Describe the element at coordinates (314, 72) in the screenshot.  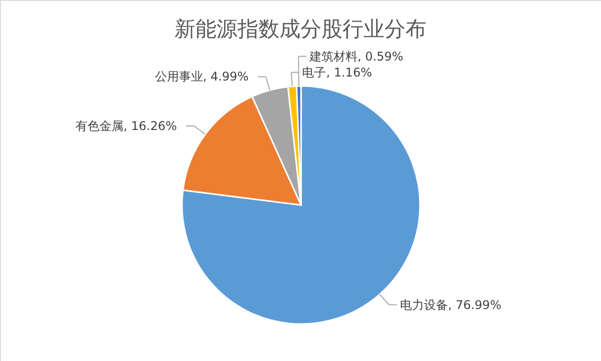
I see `slice-label: 电子` at that location.